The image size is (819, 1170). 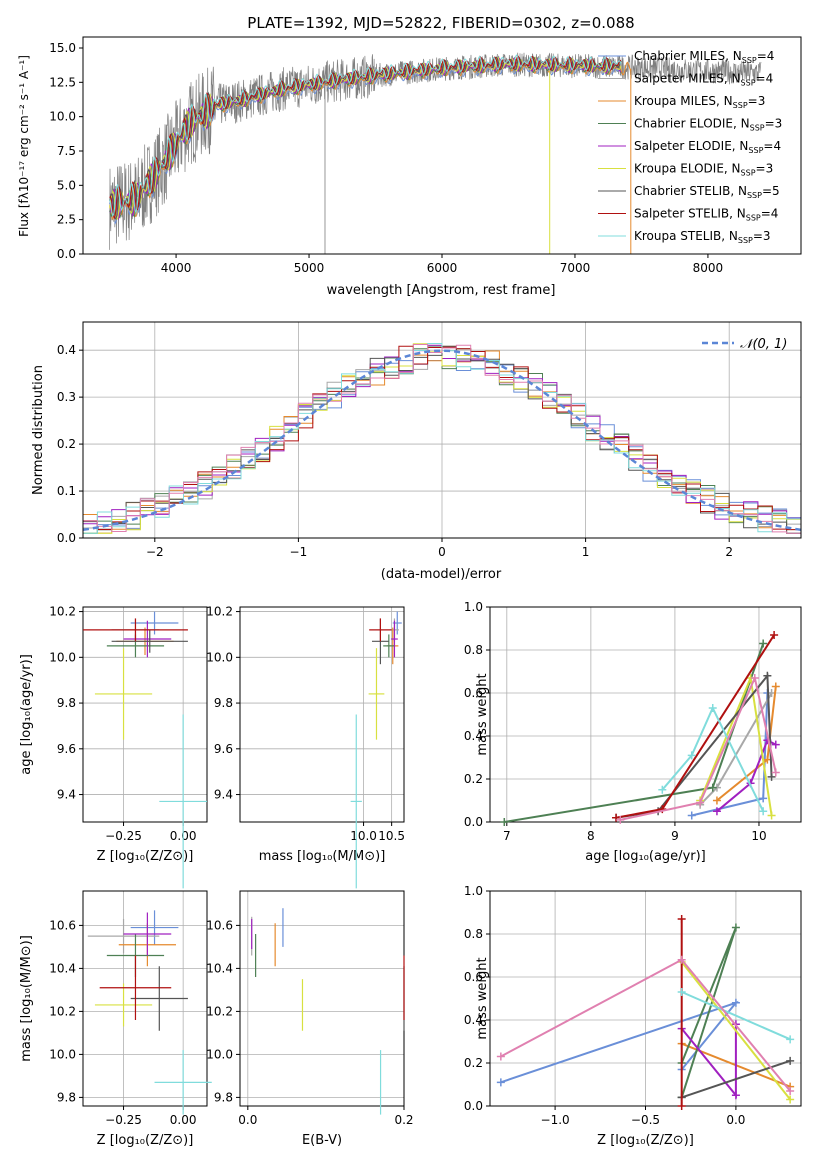 I want to click on spectrum-legend-label: Salpeter ELODIE, NSSP=4, so click(x=707, y=147).